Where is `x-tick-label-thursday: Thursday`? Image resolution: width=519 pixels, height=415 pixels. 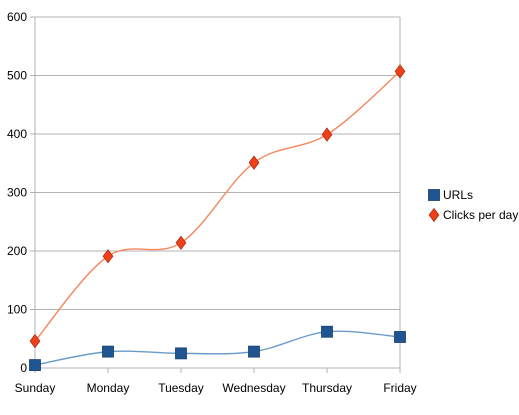
x-tick-label-thursday: Thursday is located at coordinates (327, 388).